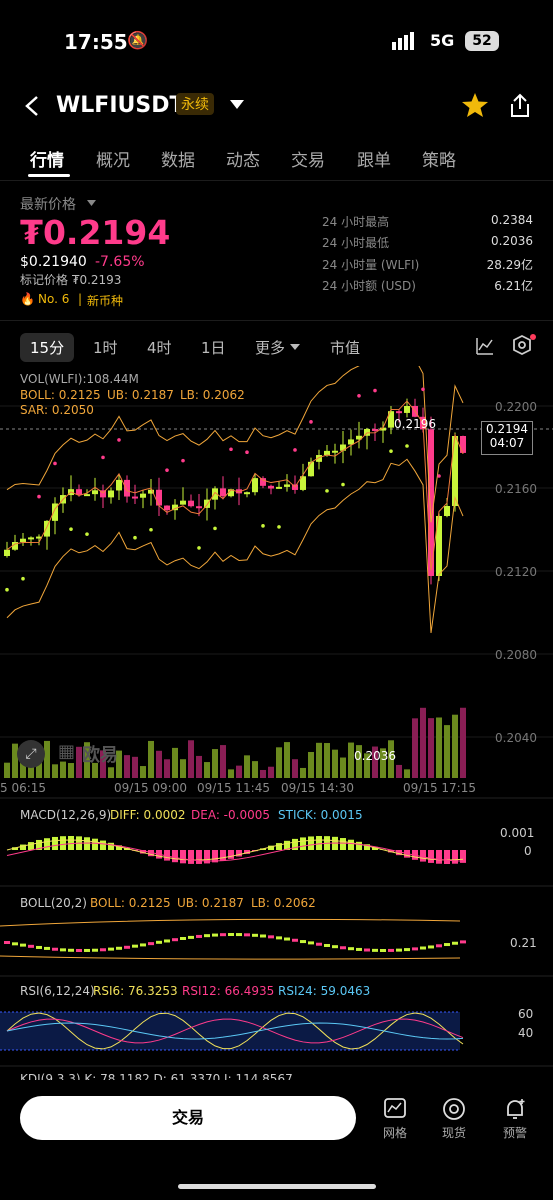  What do you see at coordinates (526, 1033) in the screenshot?
I see `rsi-ytick: 40` at bounding box center [526, 1033].